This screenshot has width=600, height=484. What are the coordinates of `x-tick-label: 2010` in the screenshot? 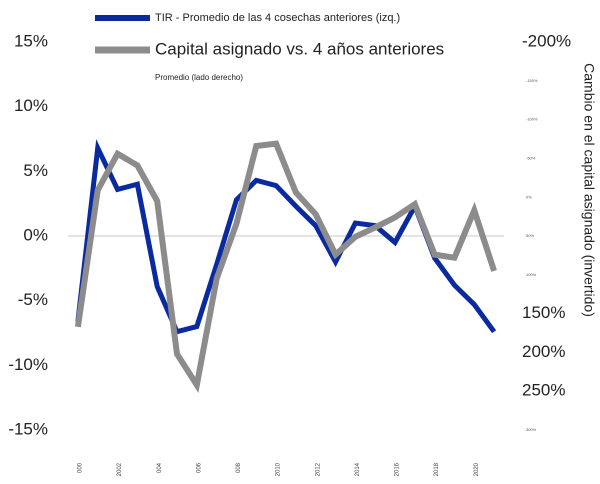 It's located at (279, 469).